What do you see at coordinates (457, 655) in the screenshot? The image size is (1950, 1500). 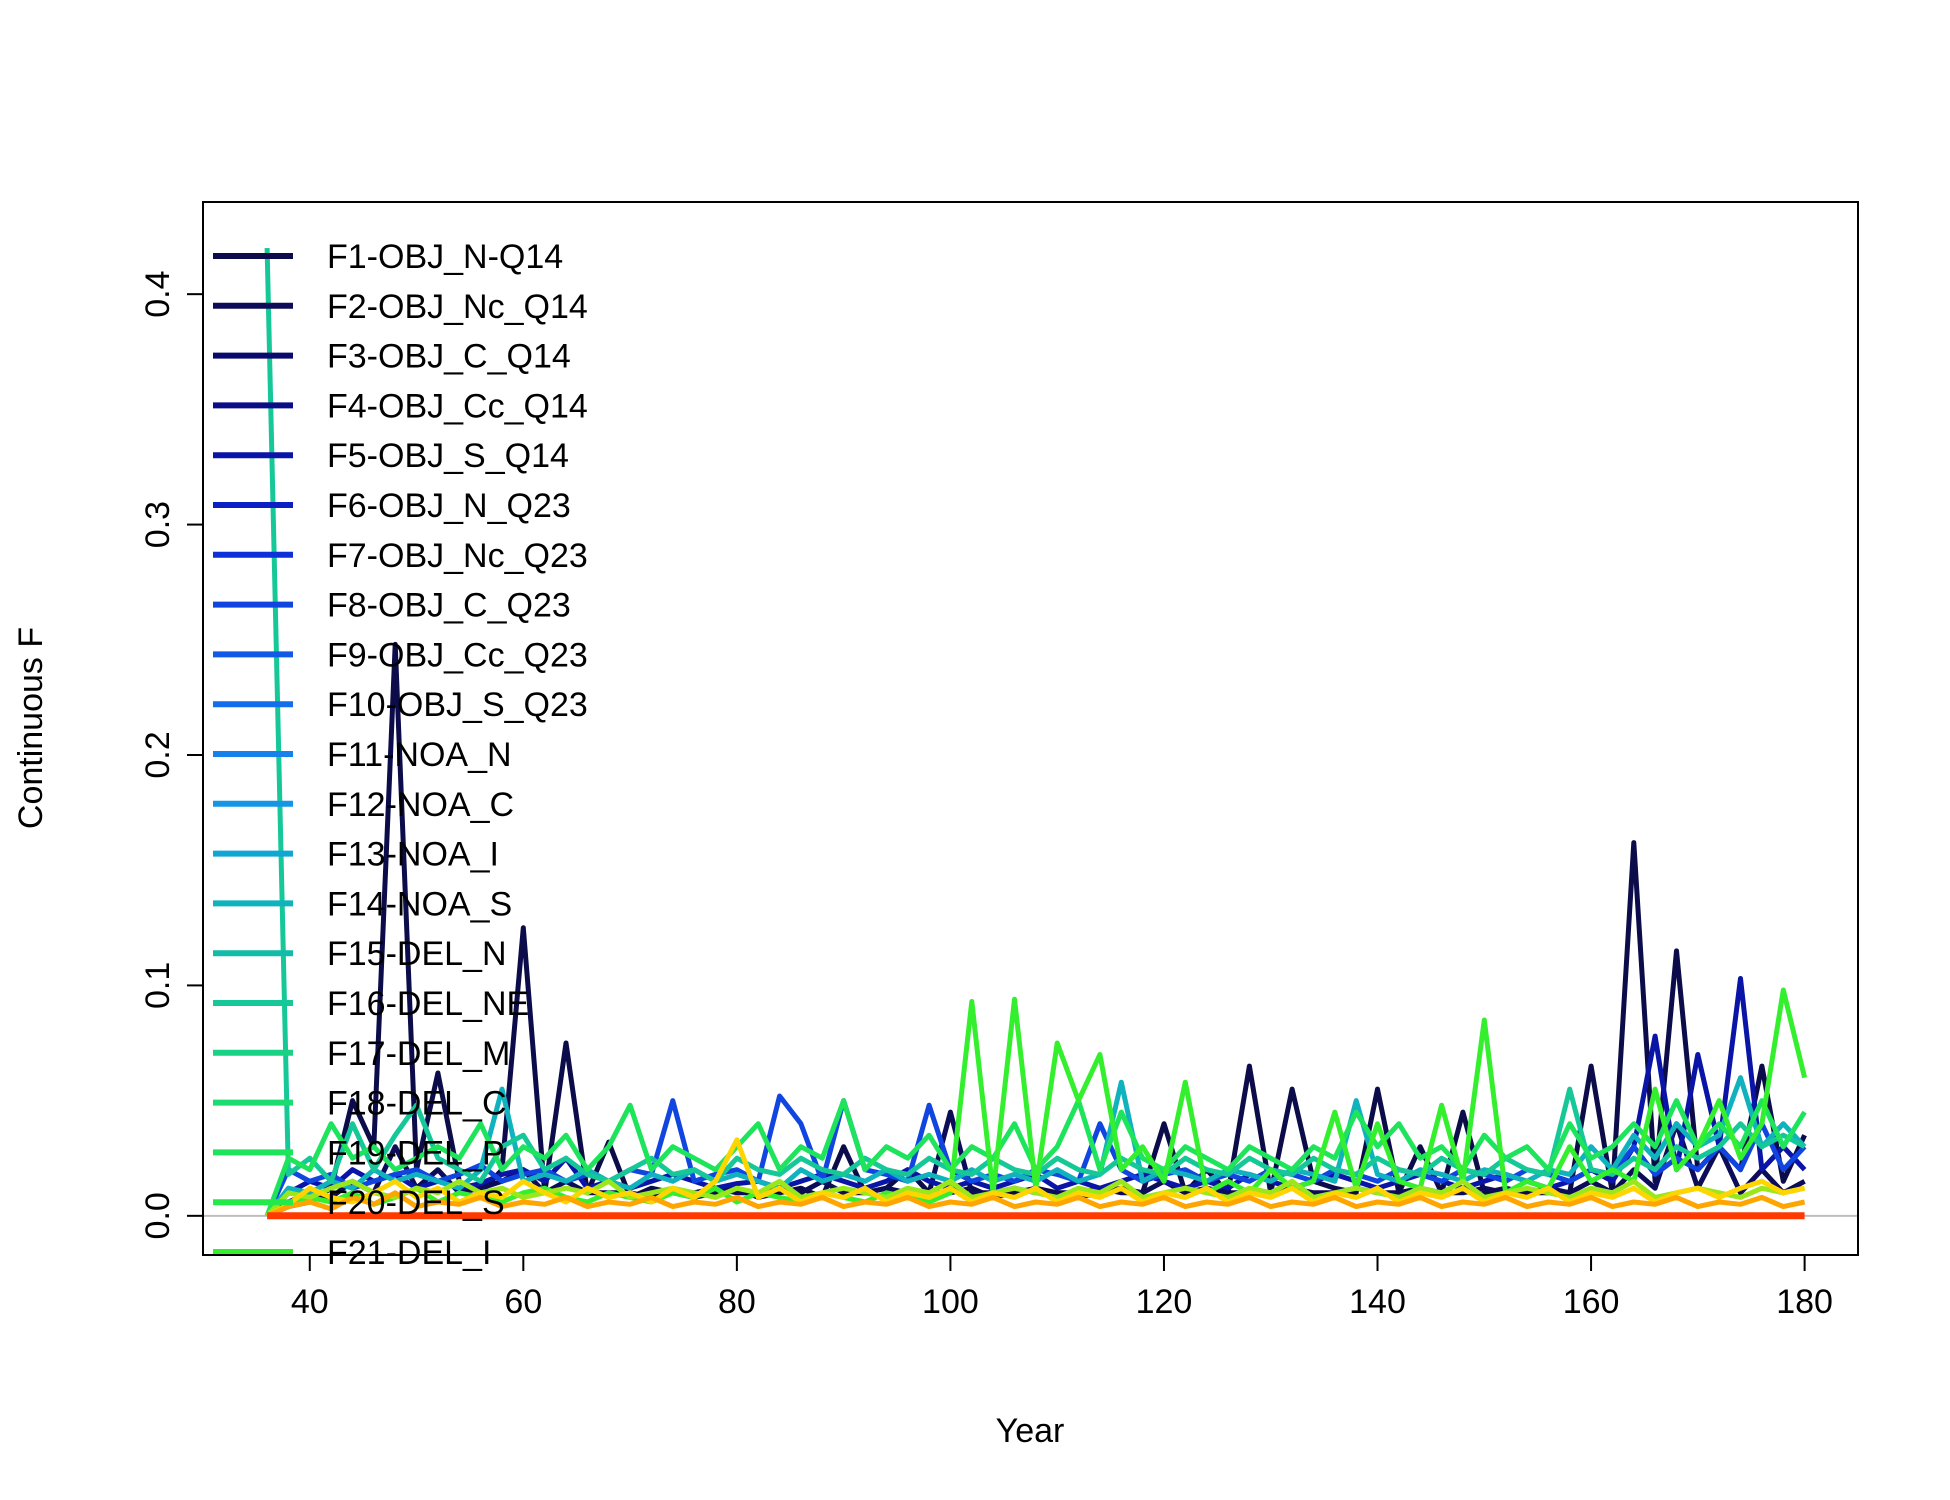 I see `legend-label: F9-OBJ_Cc_Q23` at bounding box center [457, 655].